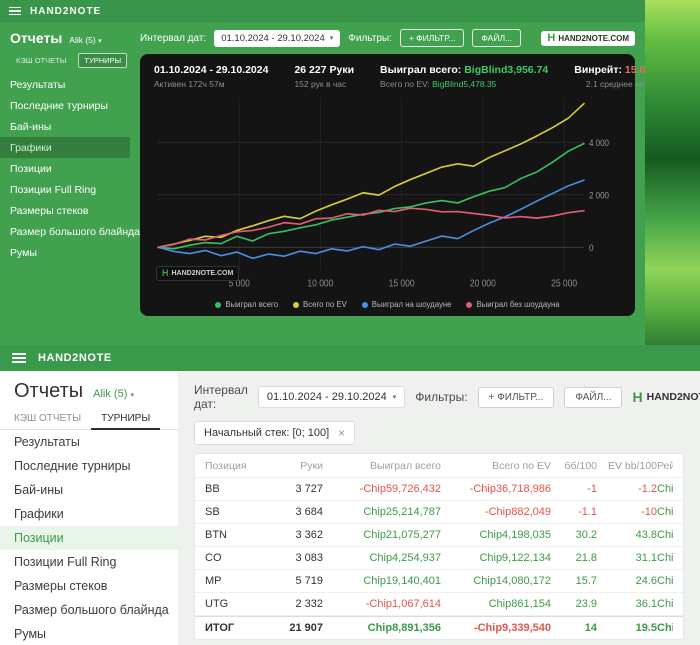  What do you see at coordinates (510, 489) in the screenshot?
I see `table-cell: -Chip36,718,986` at bounding box center [510, 489].